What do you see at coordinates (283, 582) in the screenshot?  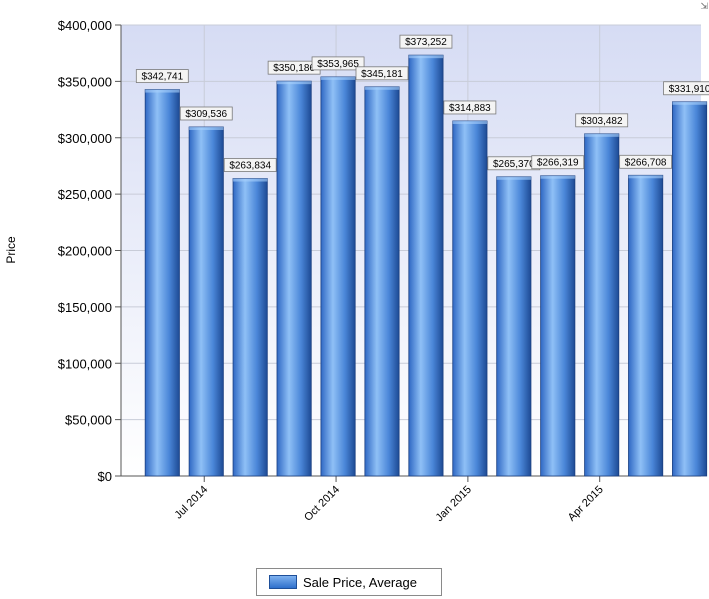 I see `legend-swatch` at bounding box center [283, 582].